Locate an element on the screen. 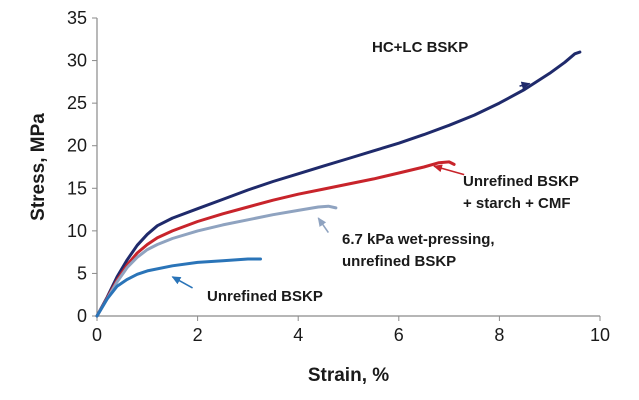 The width and height of the screenshot is (639, 400). y-tick-label: 5 is located at coordinates (82, 273).